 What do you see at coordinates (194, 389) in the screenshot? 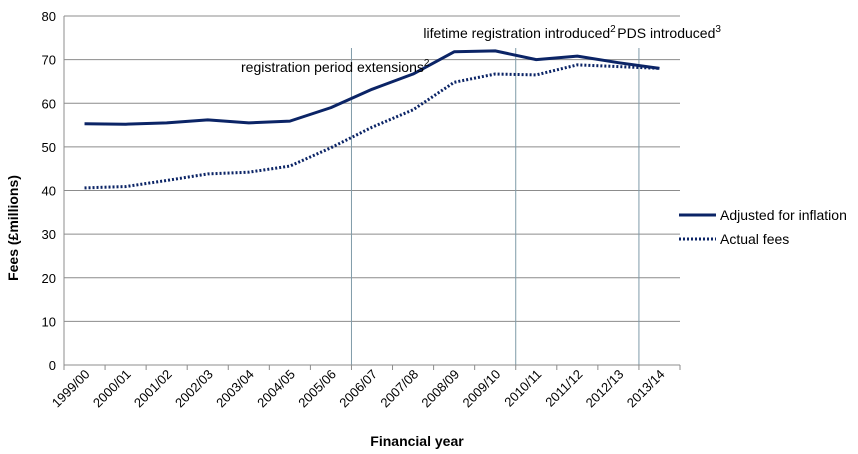
I see `x-tick-label: 2002/03` at bounding box center [194, 389].